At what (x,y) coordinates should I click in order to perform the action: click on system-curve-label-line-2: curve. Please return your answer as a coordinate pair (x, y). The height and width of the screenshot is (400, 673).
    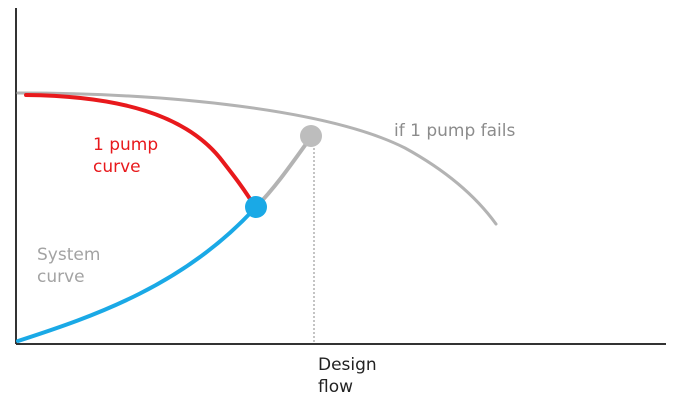
    Looking at the image, I should click on (61, 277).